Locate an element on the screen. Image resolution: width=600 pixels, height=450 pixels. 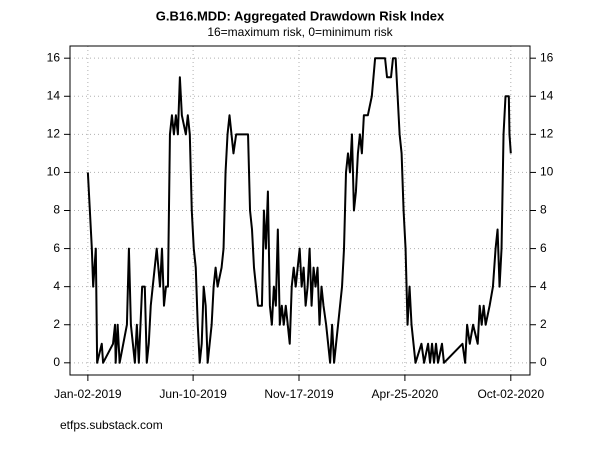
chart-subtitle: 16=maximum risk, 0=minimum risk is located at coordinates (300, 32).